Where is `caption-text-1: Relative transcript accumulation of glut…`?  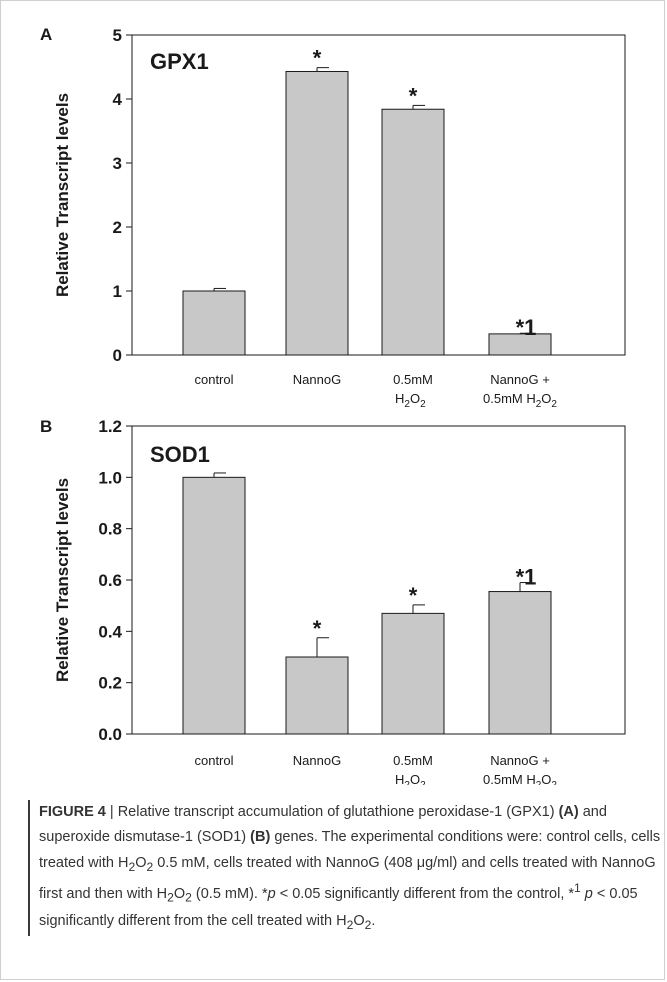
caption-text-1: Relative transcript accumulation of glut… is located at coordinates (338, 812).